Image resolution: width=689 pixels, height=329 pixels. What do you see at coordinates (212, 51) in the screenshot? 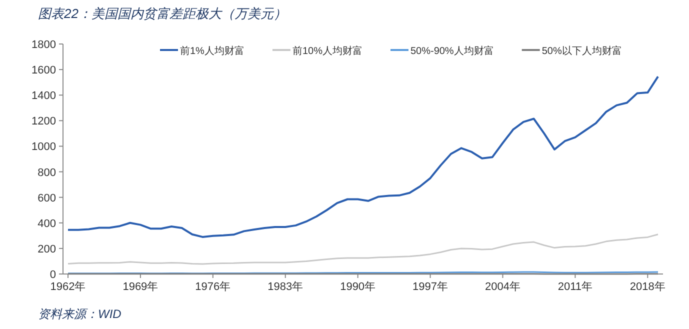
I see `legend-label: 前1%人均财富` at bounding box center [212, 51].